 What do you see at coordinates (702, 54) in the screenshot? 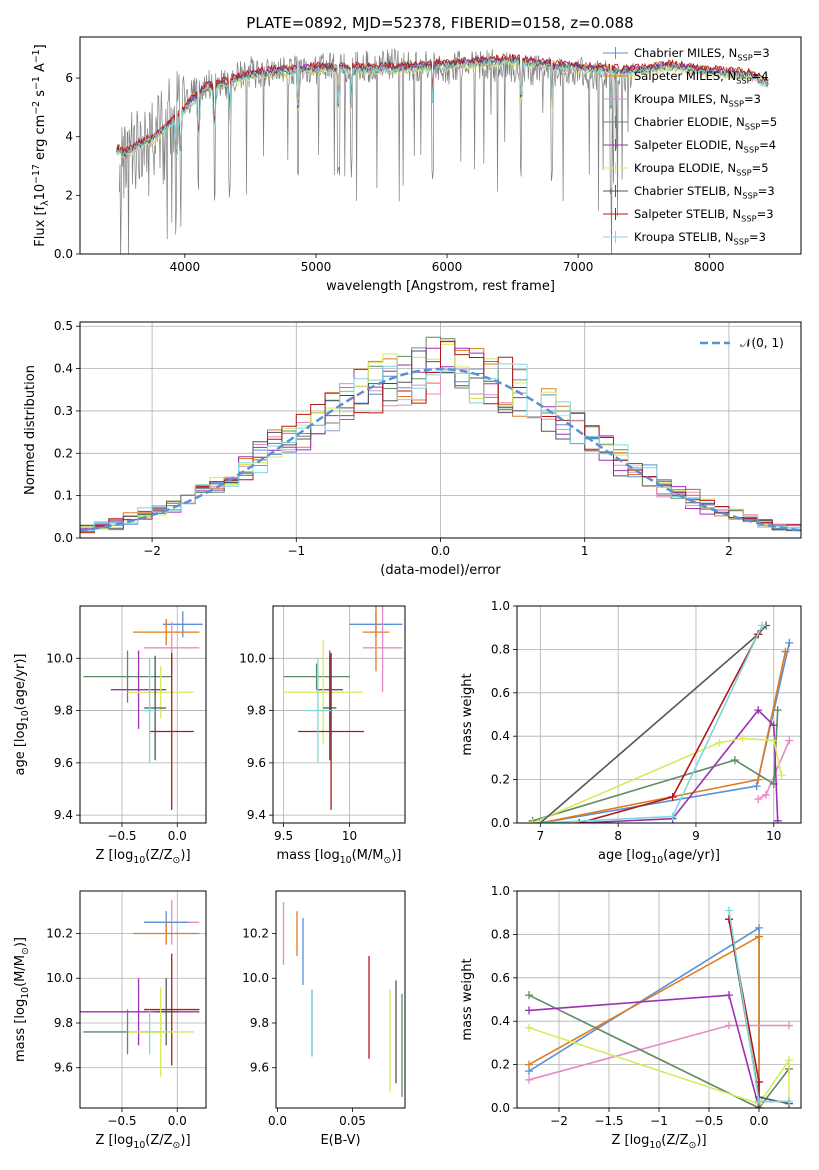
I see `legend-entry: Chabrier MILES, NSSP=3` at bounding box center [702, 54].